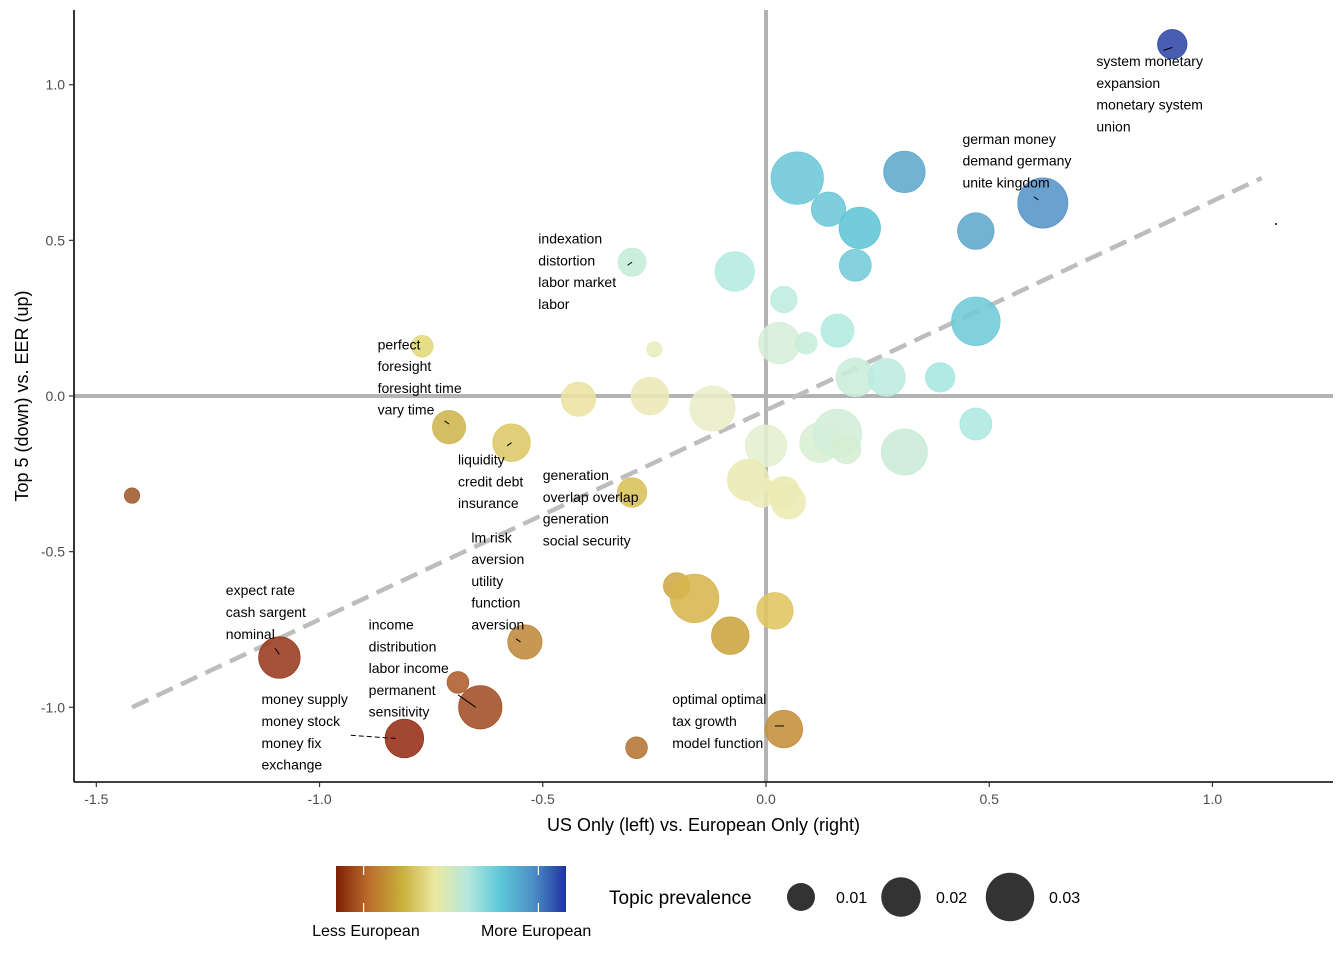  What do you see at coordinates (266, 612) in the screenshot?
I see `annotation-label: cash sargent` at bounding box center [266, 612].